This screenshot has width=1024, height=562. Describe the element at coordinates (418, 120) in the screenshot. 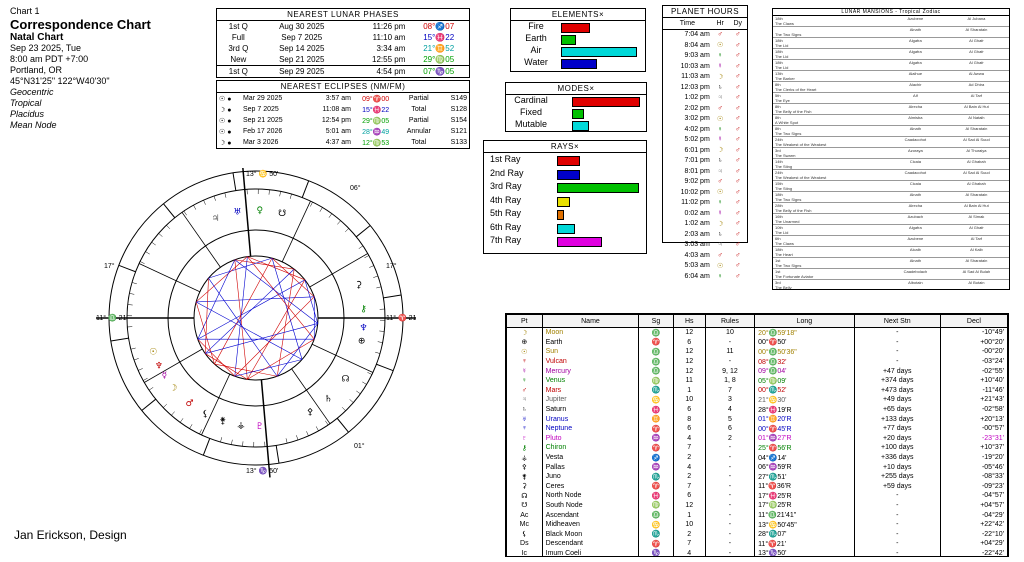

I see `eclipse-type: Partial` at that location.